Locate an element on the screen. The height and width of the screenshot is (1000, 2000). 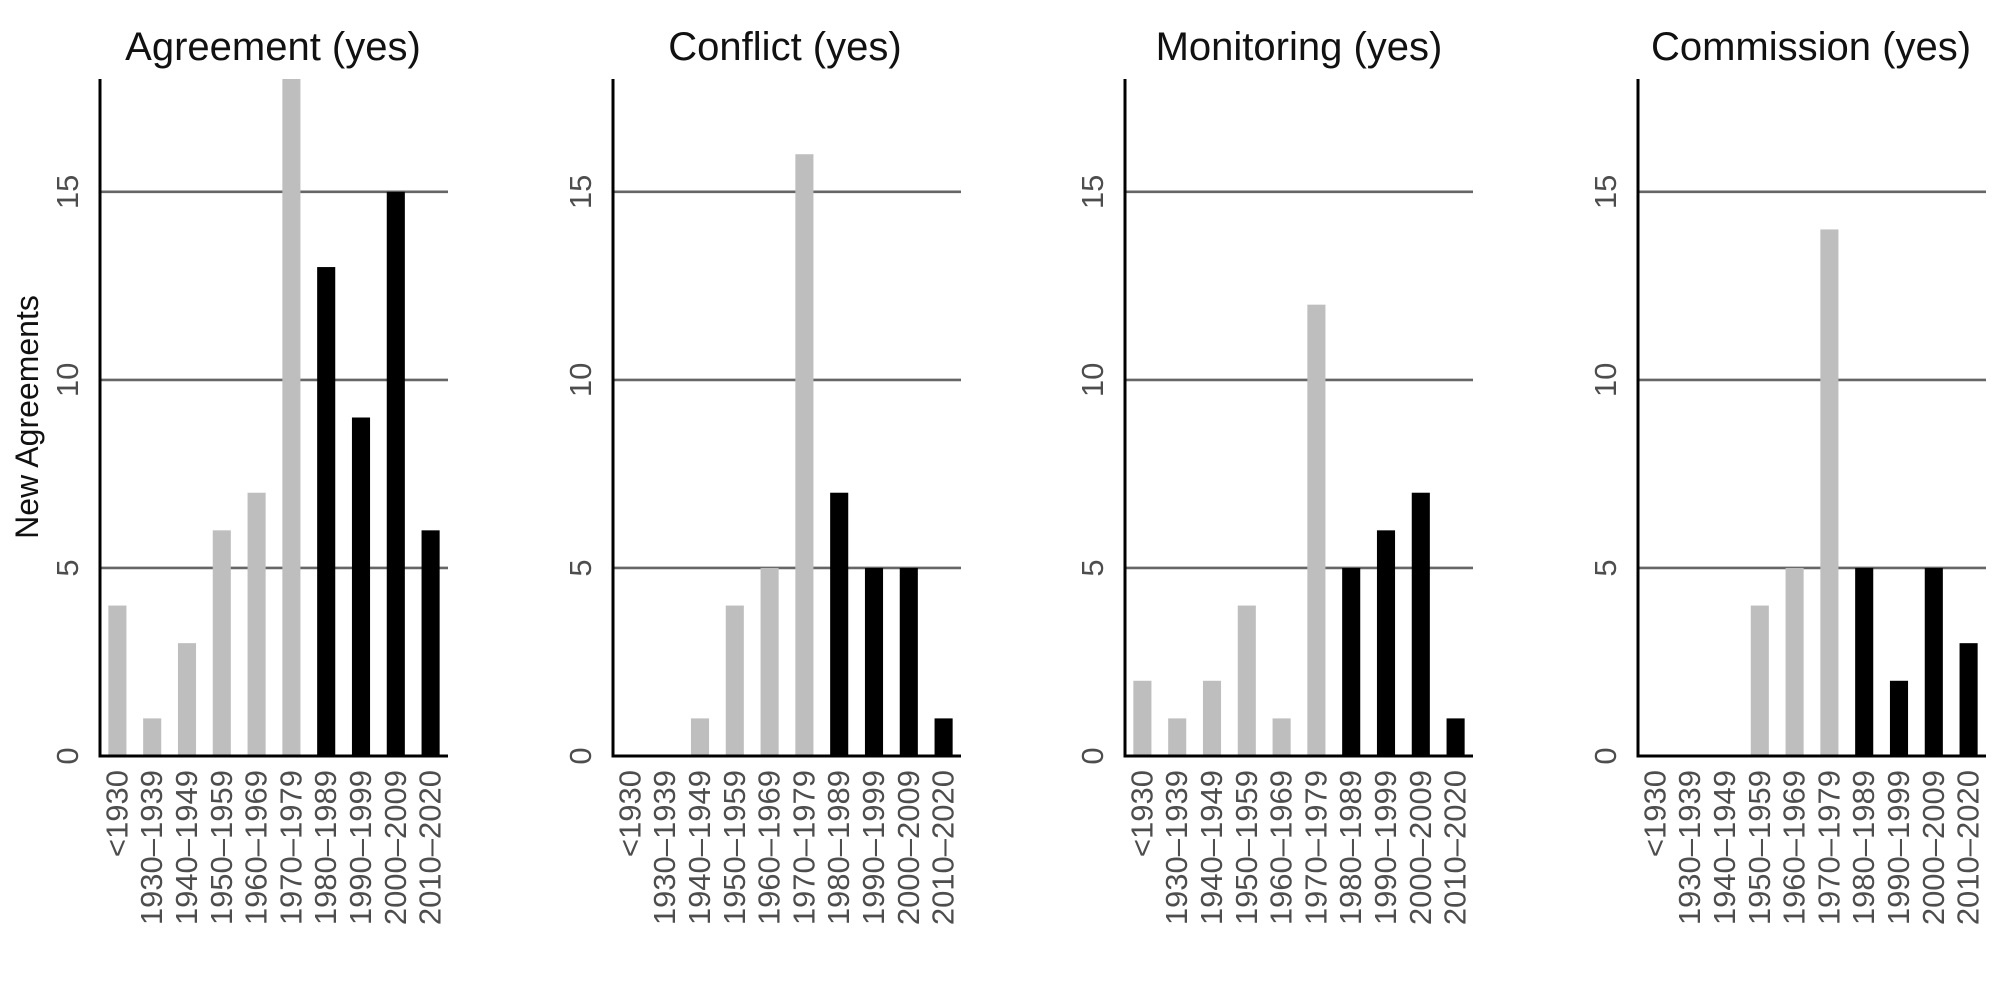
panel-title: Commission (yes) is located at coordinates (1811, 47).